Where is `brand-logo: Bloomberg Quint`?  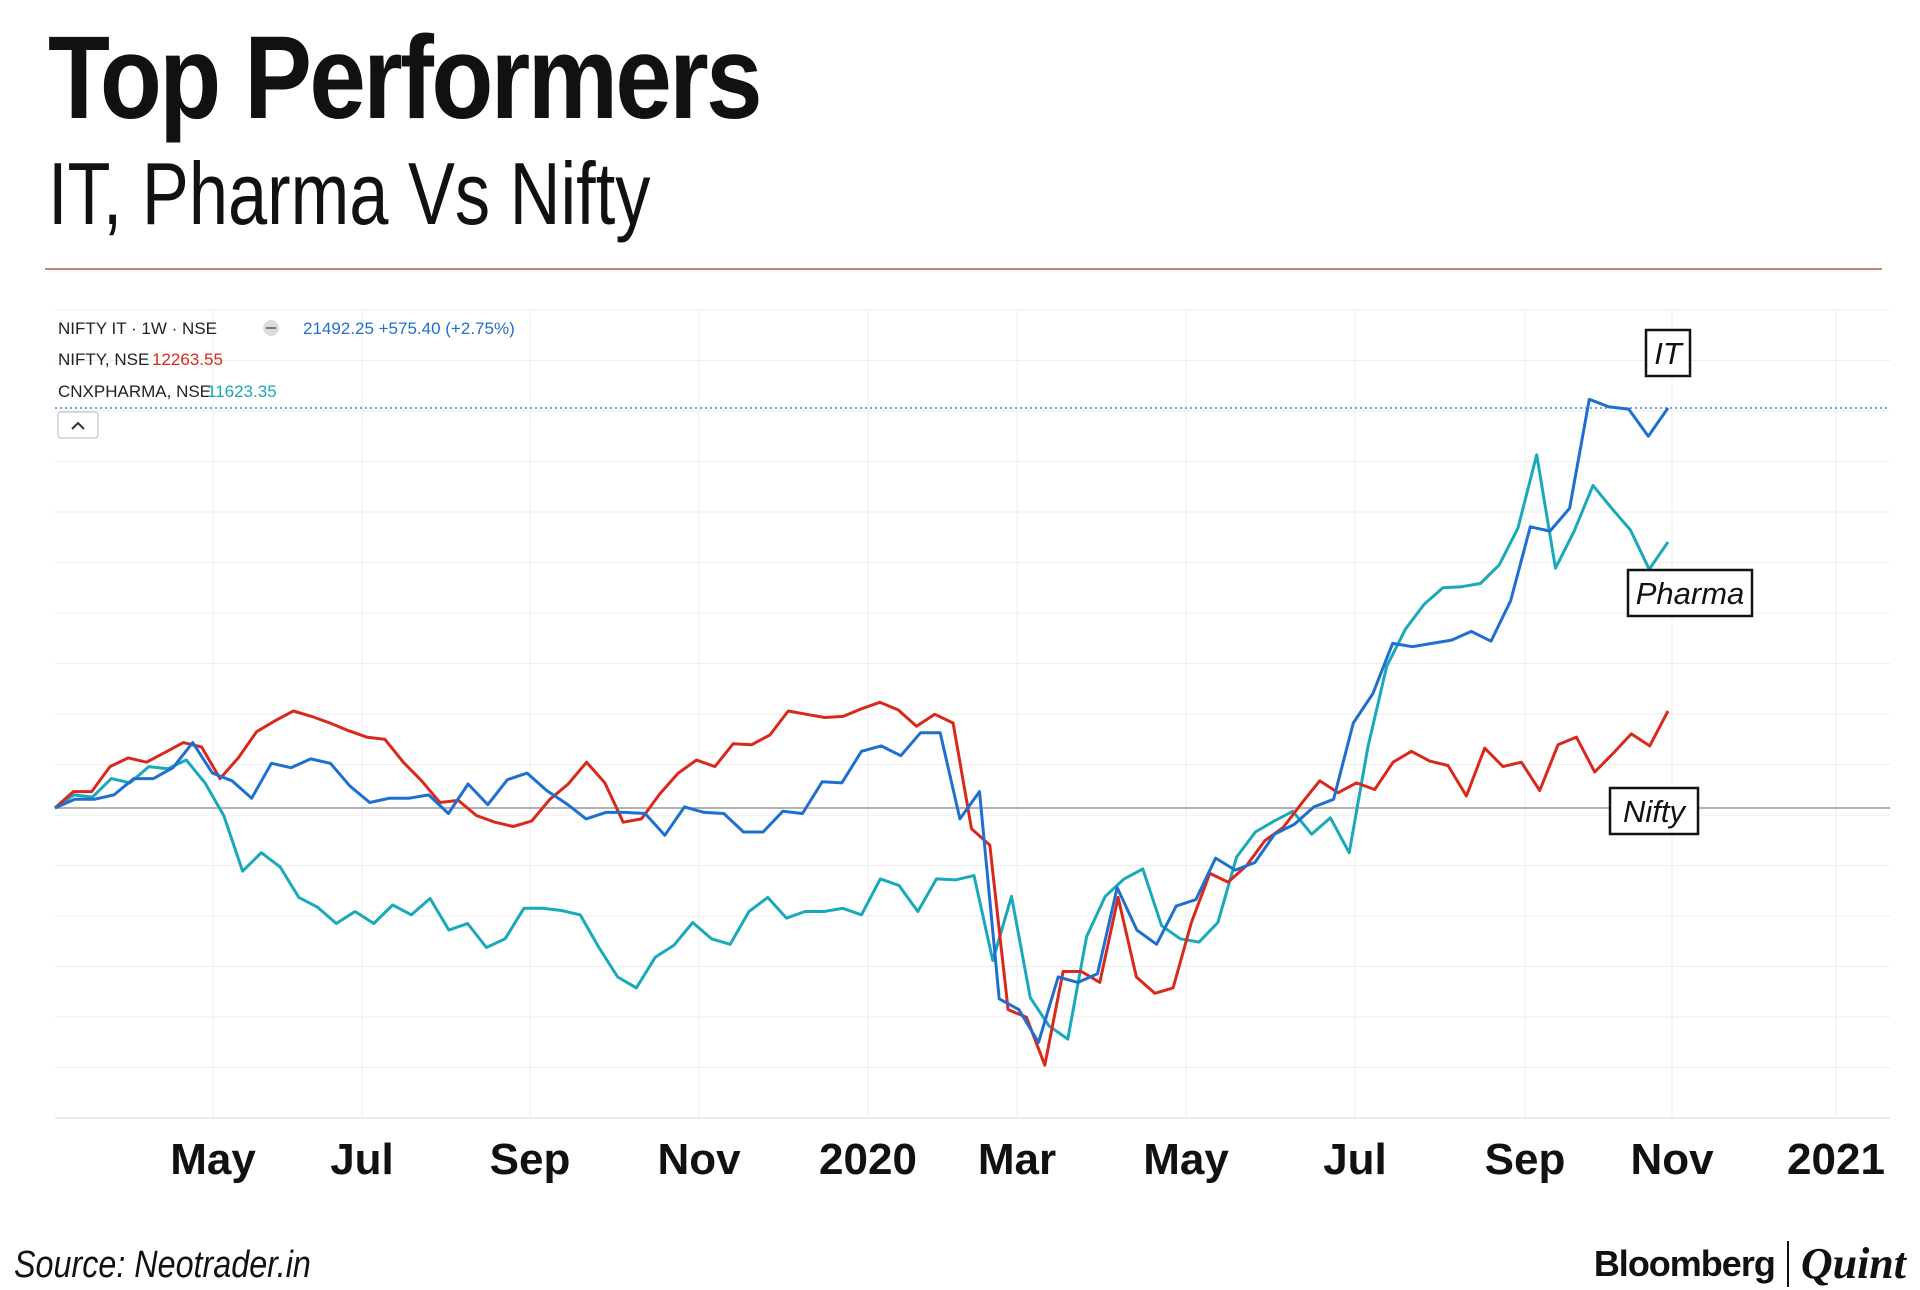 brand-logo: Bloomberg Quint is located at coordinates (1750, 1263).